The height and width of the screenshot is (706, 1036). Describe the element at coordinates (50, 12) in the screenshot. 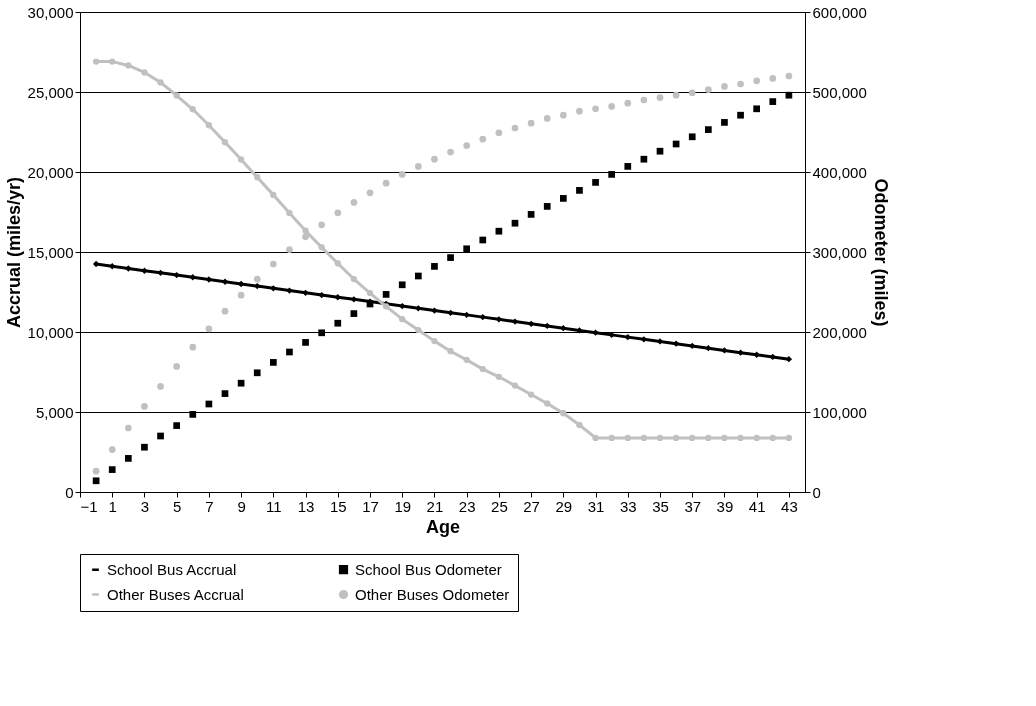

I see `y-tick-label: 30,000` at that location.